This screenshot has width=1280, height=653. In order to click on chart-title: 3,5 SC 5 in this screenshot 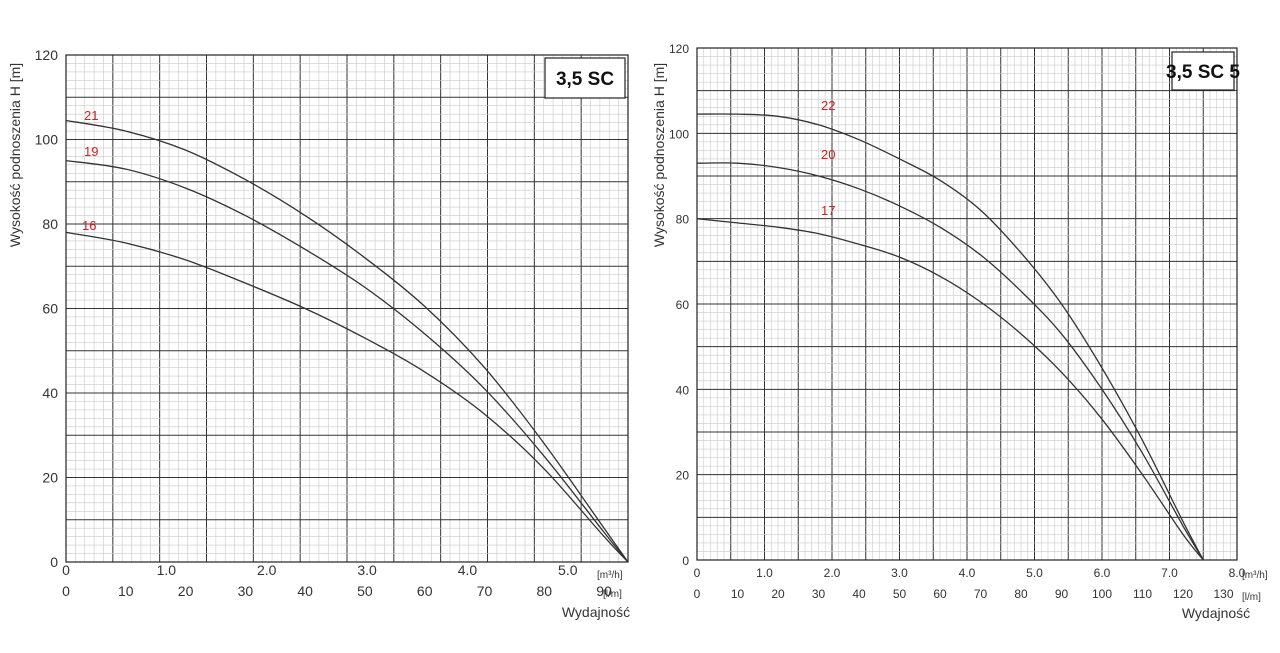, I will do `click(1203, 72)`.